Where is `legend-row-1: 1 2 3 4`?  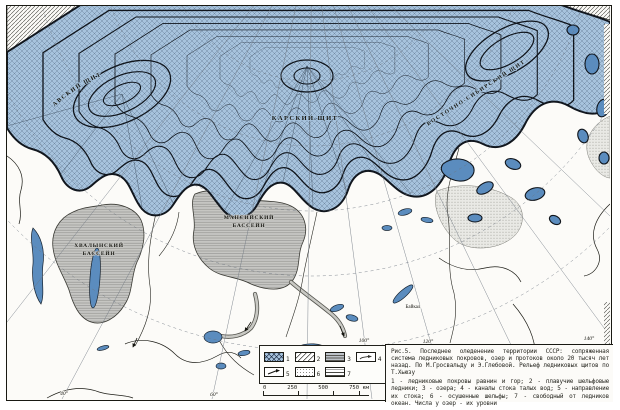
legend-row-1: 1 2 3 4 is located at coordinates (323, 356).